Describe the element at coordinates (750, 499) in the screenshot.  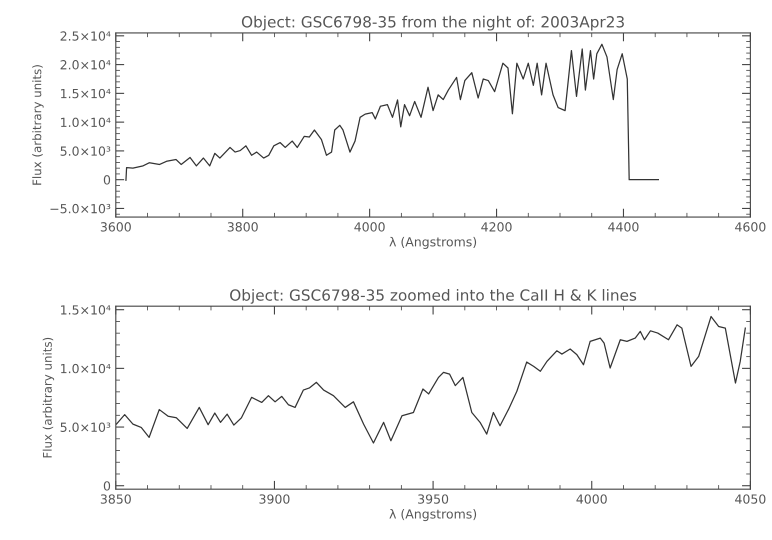
I see `x-tick-label: 4050` at that location.